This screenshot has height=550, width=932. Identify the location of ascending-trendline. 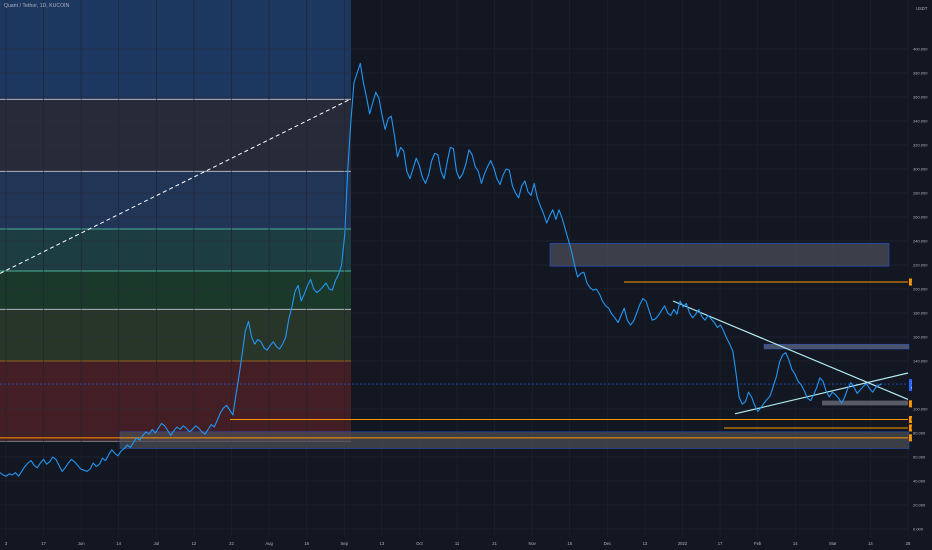
(821, 393).